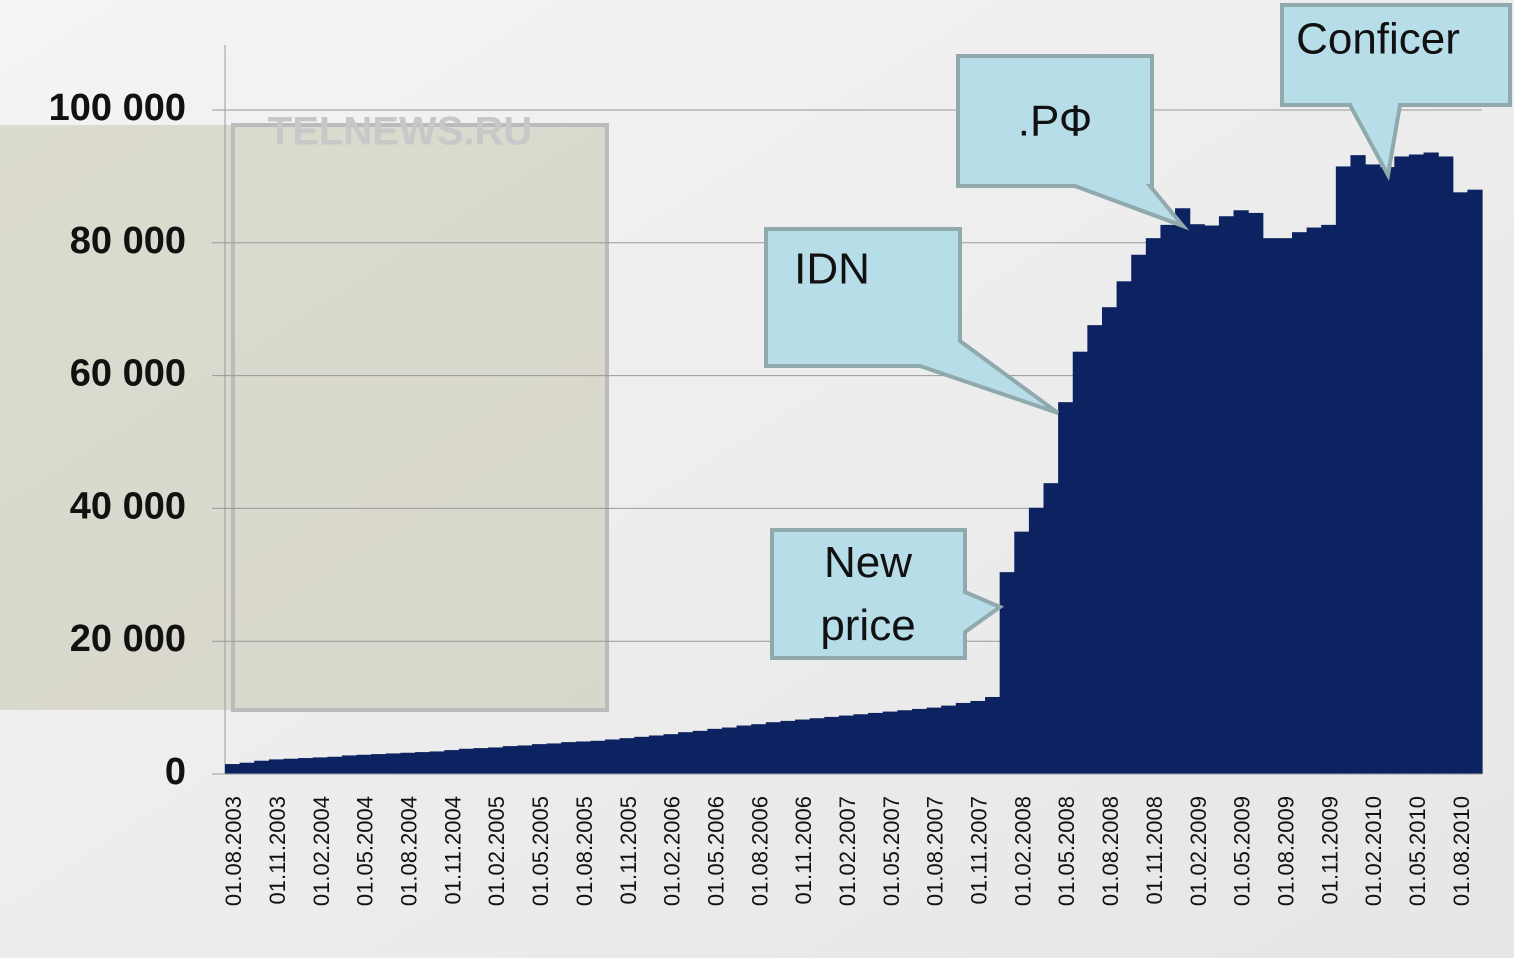 This screenshot has width=1514, height=958. Describe the element at coordinates (365, 851) in the screenshot. I see `x-tick-label: 01.05.2004` at that location.